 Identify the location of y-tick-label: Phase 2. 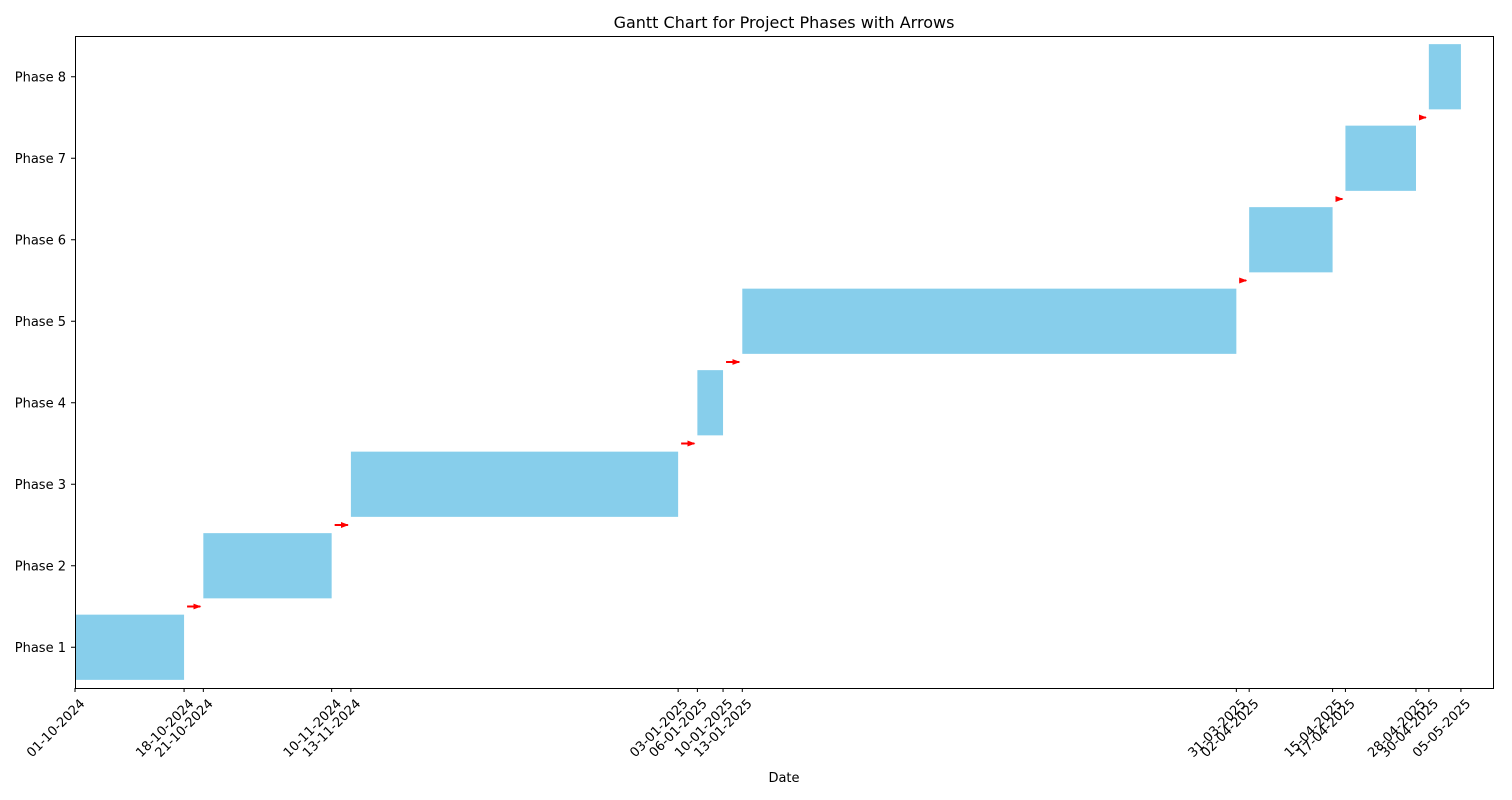
(40, 566).